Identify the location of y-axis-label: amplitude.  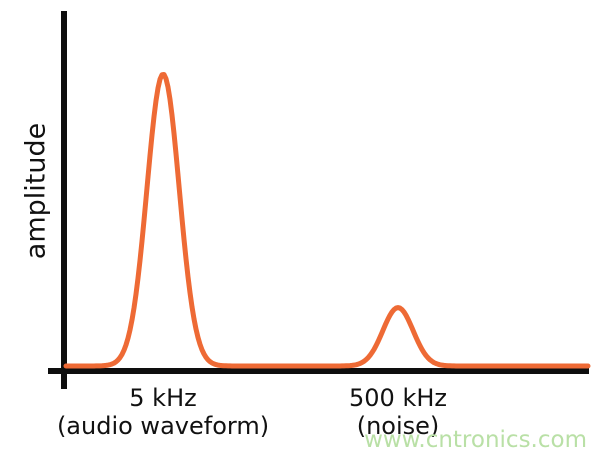
(36, 191).